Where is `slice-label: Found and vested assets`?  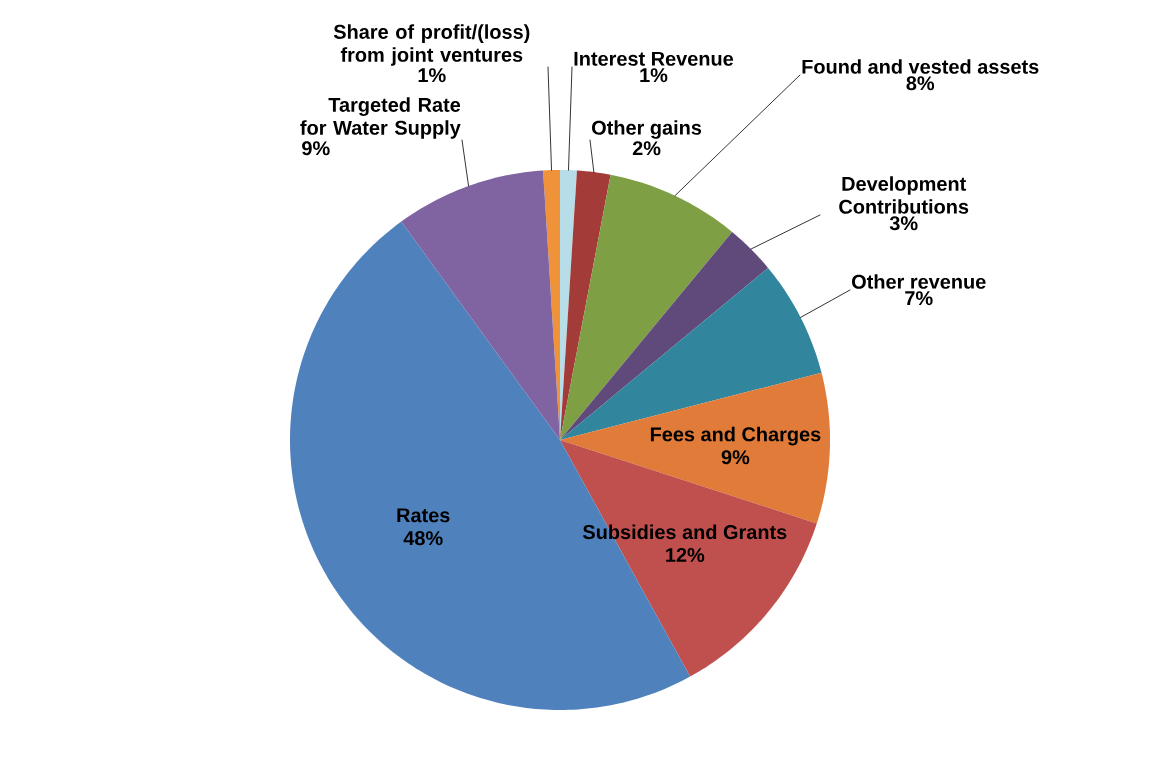 slice-label: Found and vested assets is located at coordinates (920, 66).